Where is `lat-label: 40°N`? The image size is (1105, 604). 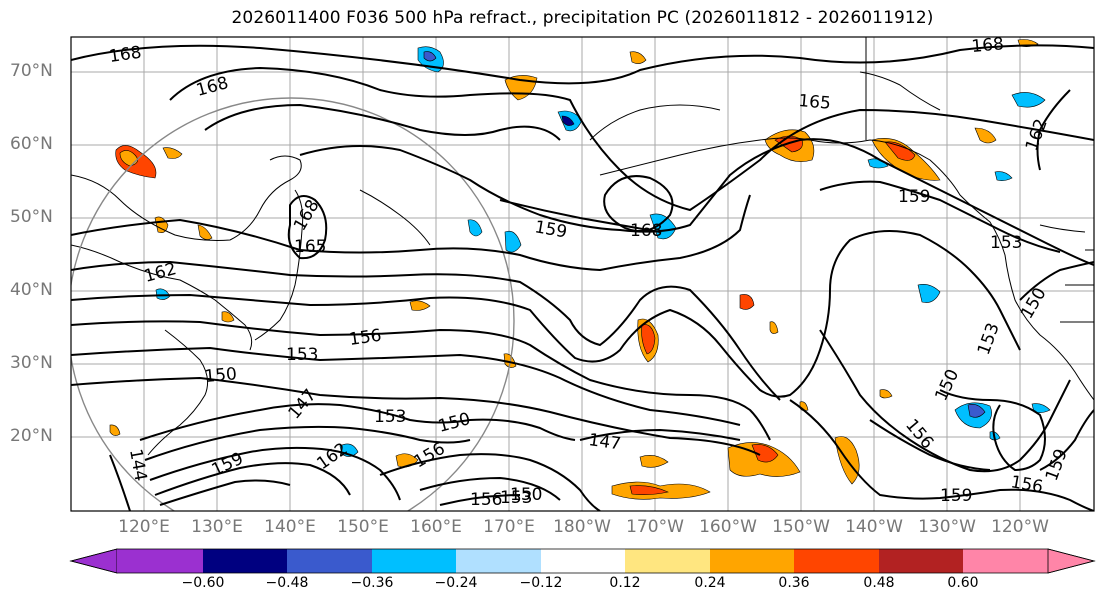
lat-label: 40°N is located at coordinates (31, 290).